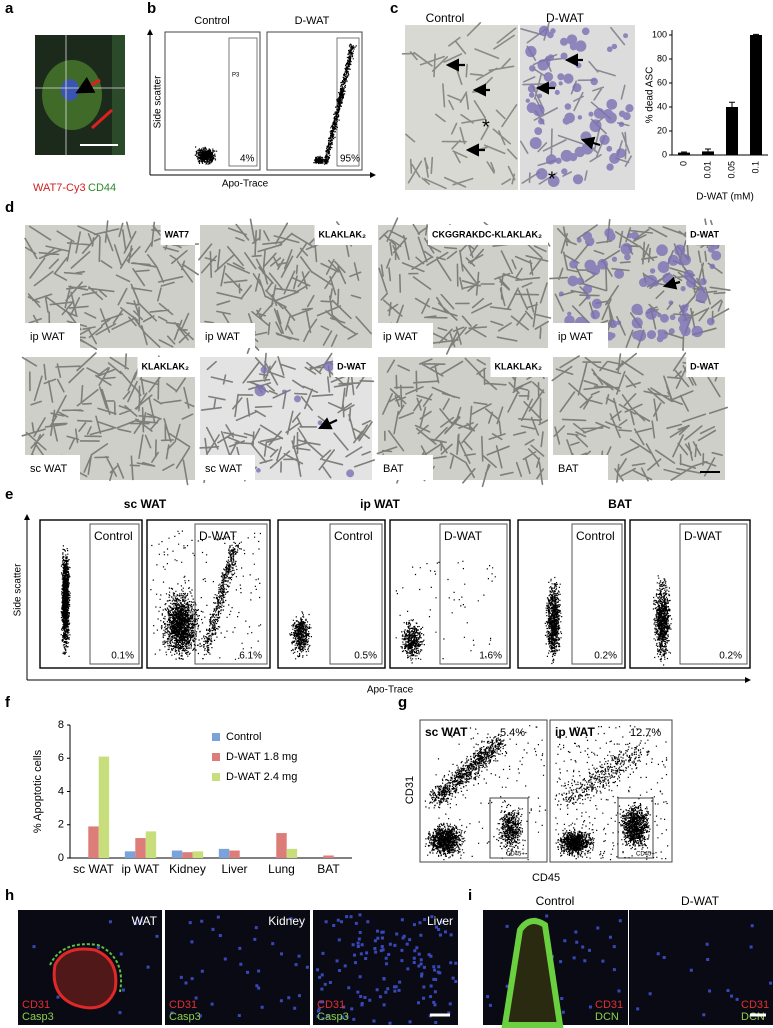 The height and width of the screenshot is (1028, 773). I want to click on nuclei, so click(239, 966).